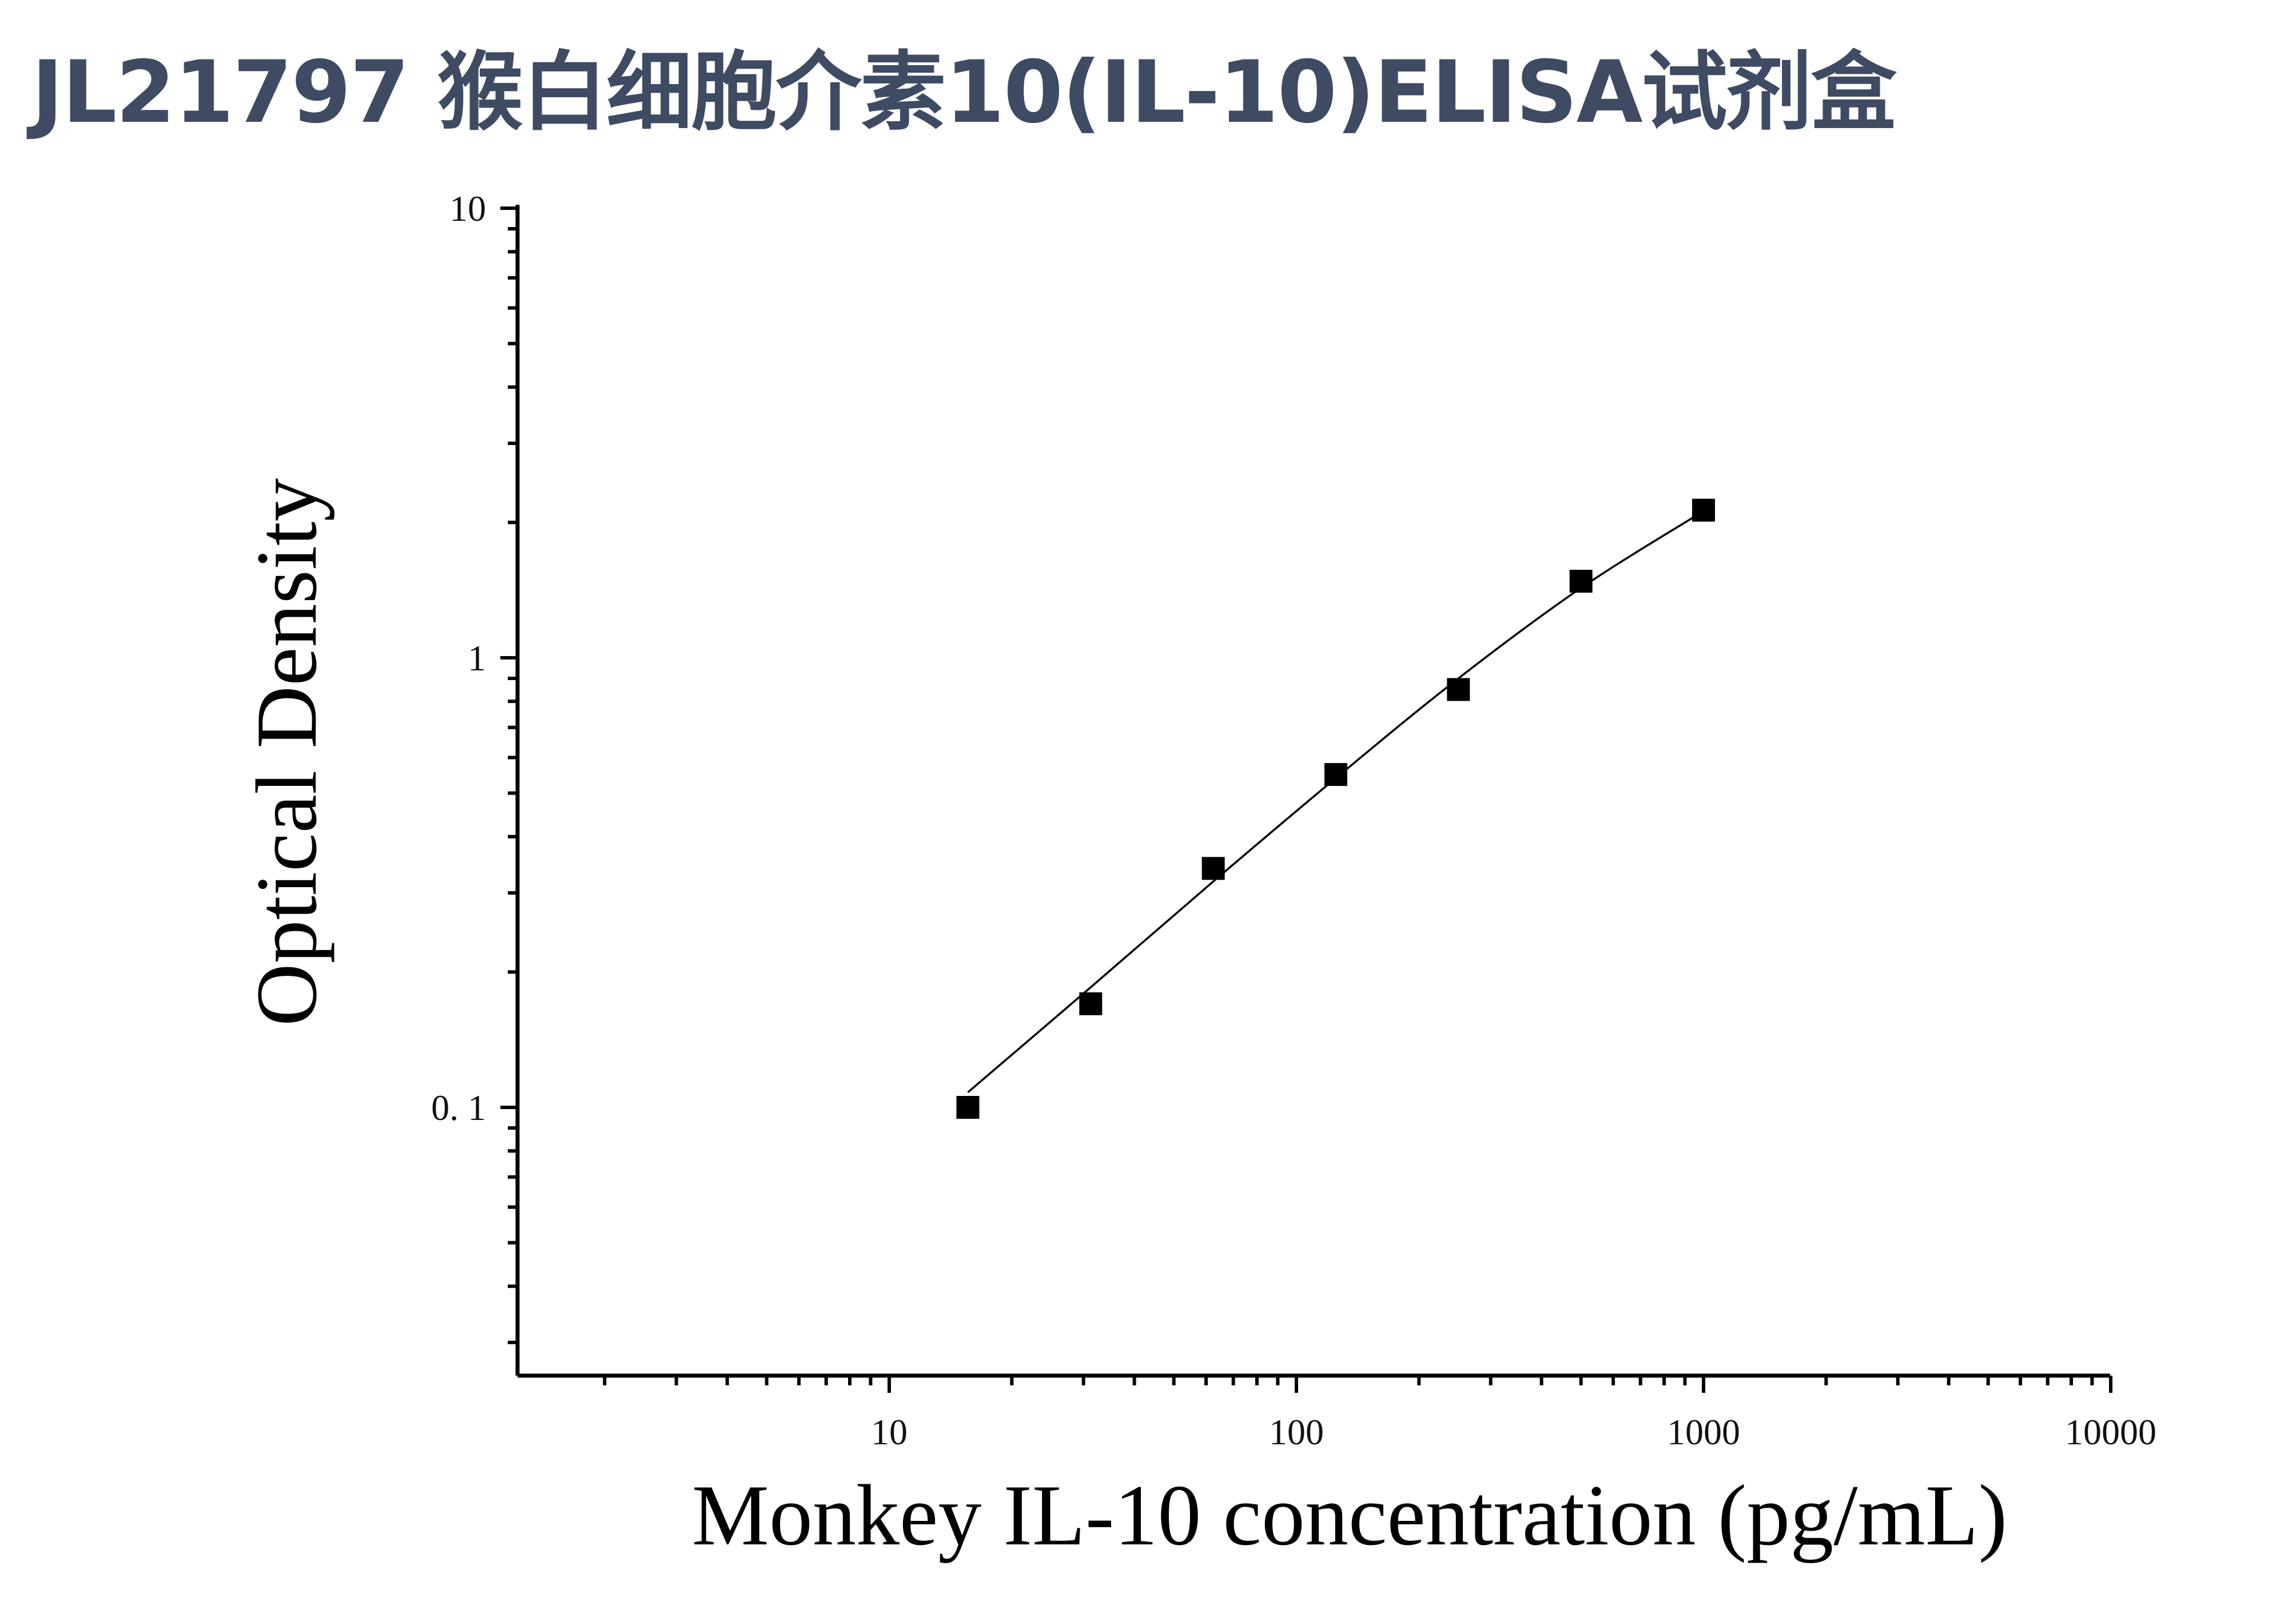  What do you see at coordinates (286, 752) in the screenshot?
I see `y-axis-label: Optical Density` at bounding box center [286, 752].